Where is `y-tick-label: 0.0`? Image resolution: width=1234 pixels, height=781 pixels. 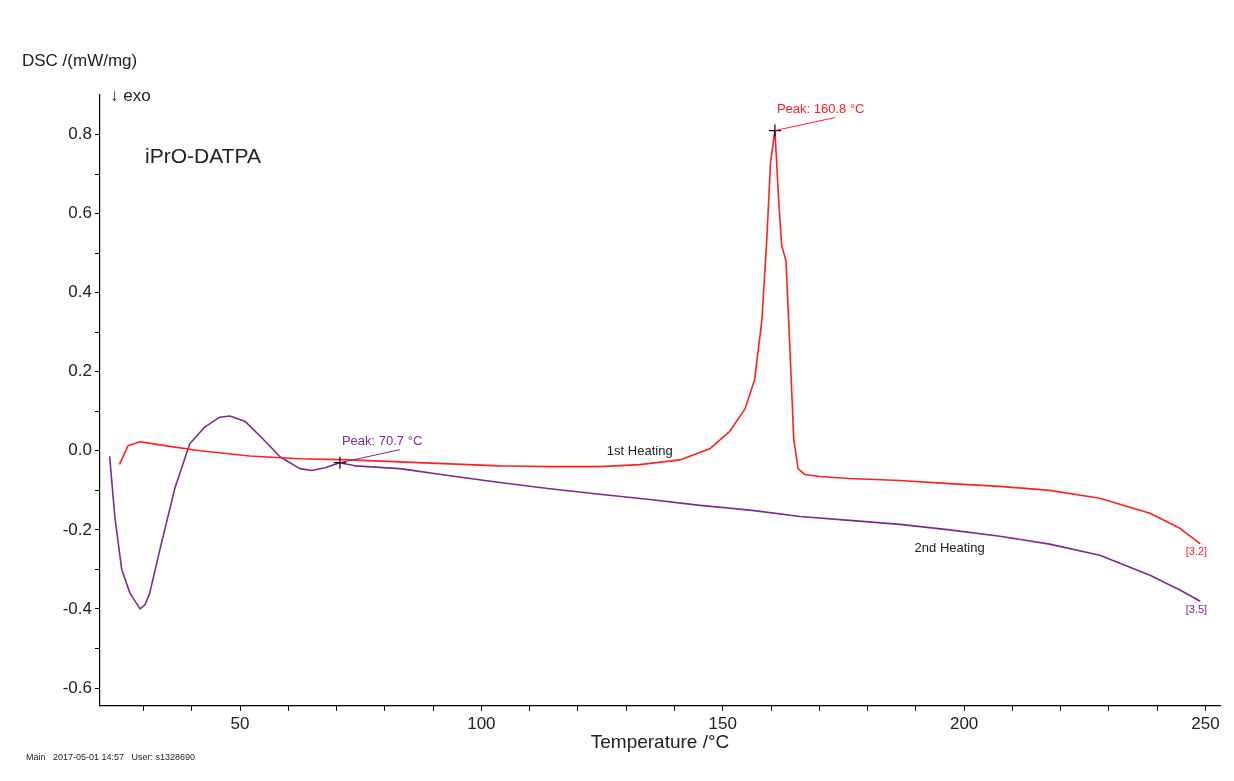 y-tick-label: 0.0 is located at coordinates (80, 450).